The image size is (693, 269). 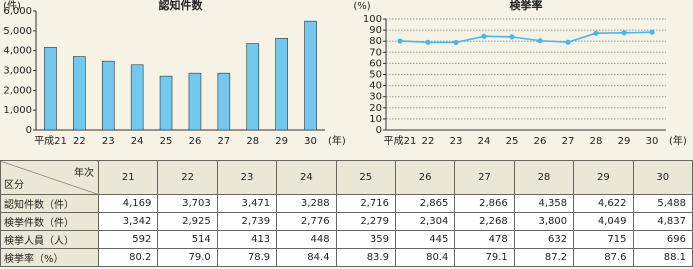 What do you see at coordinates (49, 177) in the screenshot?
I see `corner-cell: 年次区分` at bounding box center [49, 177].